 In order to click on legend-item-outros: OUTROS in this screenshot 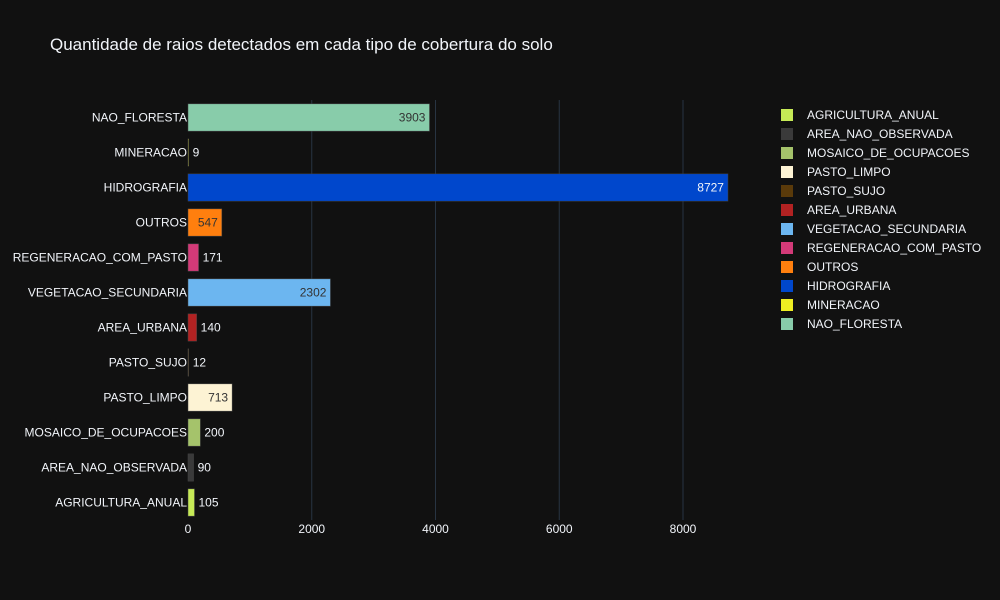, I will do `click(819, 267)`.